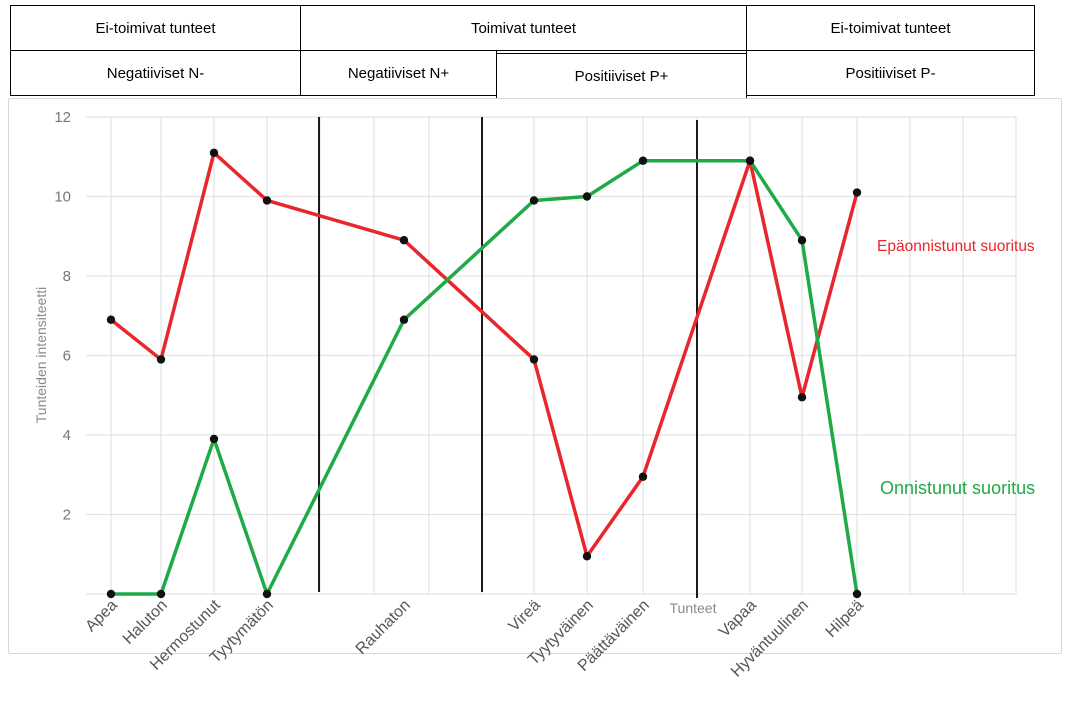  What do you see at coordinates (145, 622) in the screenshot?
I see `x-tick-label: Haluton` at bounding box center [145, 622].